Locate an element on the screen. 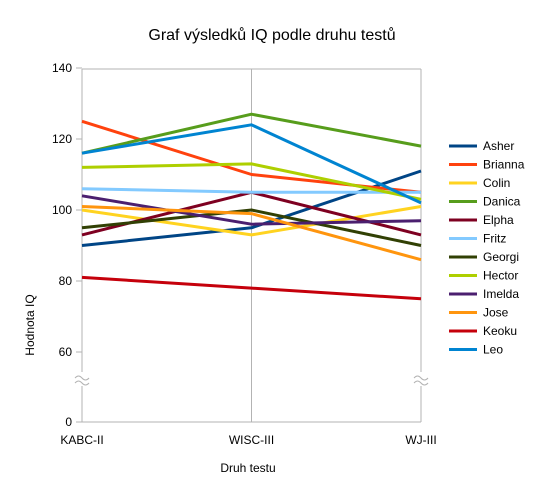 The height and width of the screenshot is (503, 544). legend-label: Keoku is located at coordinates (500, 331).